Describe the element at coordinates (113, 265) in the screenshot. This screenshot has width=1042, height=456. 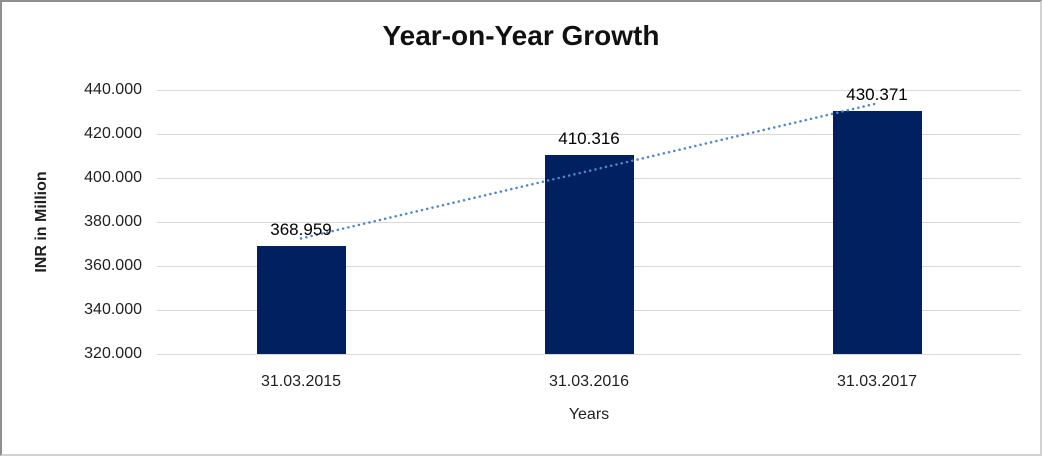
I see `y-tick-label: 360.000` at that location.